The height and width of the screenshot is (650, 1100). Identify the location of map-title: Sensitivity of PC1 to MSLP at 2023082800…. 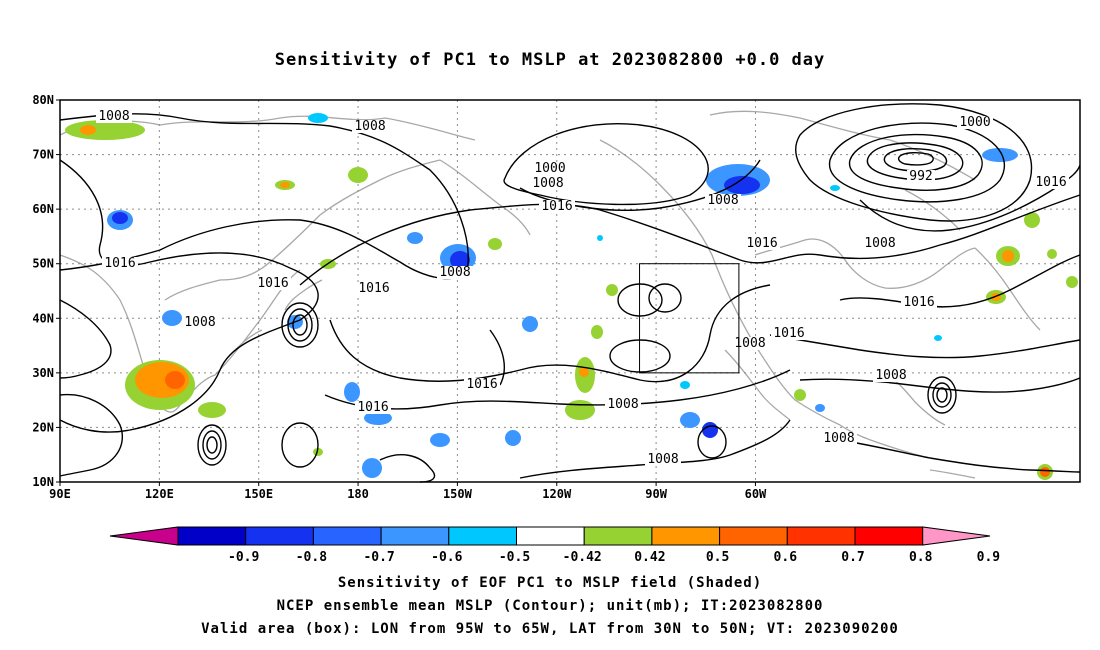
(550, 60).